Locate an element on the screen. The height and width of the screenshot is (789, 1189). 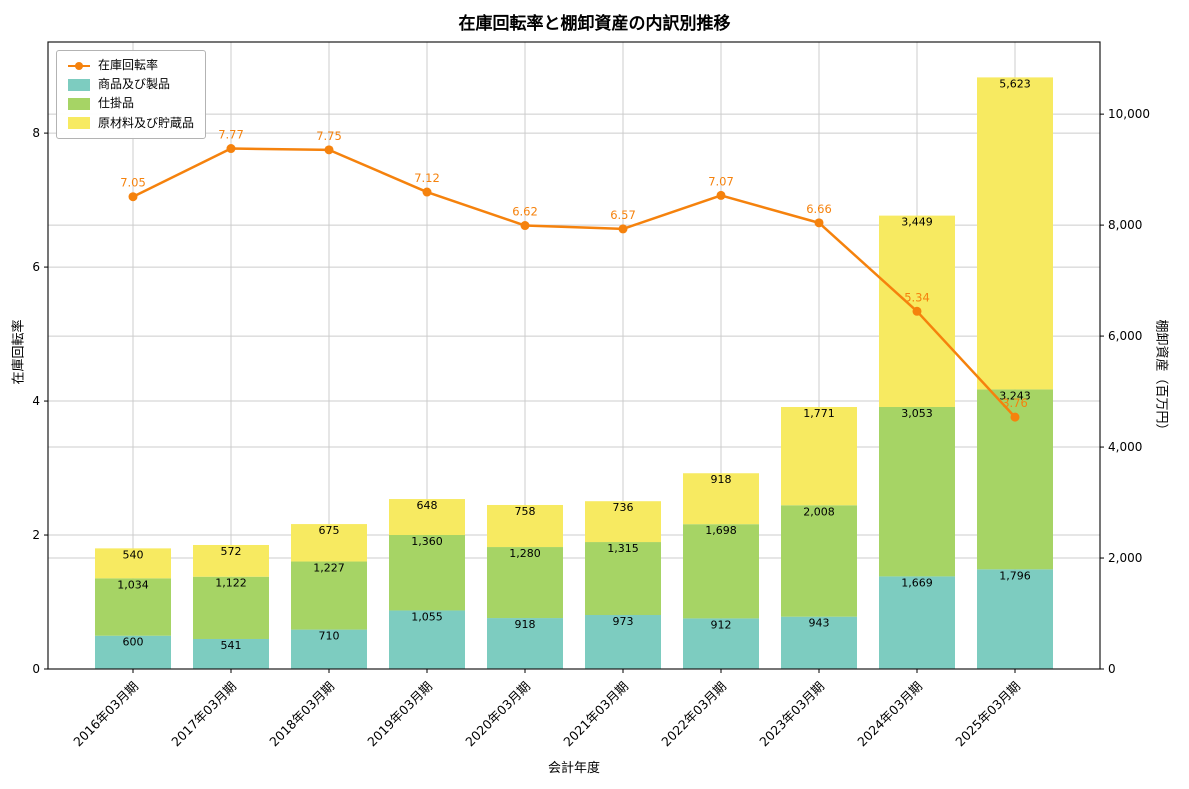
bar-value-label: 1,122 is located at coordinates (231, 583).